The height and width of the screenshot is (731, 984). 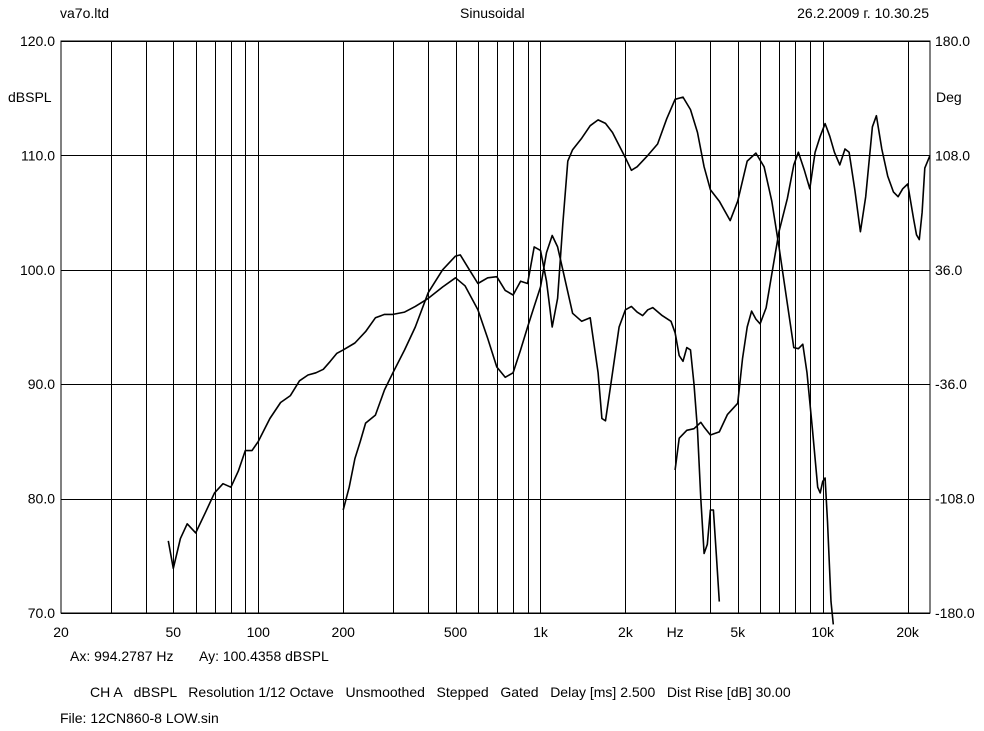 I want to click on y2-tick-label: 180.0, so click(x=952, y=41).